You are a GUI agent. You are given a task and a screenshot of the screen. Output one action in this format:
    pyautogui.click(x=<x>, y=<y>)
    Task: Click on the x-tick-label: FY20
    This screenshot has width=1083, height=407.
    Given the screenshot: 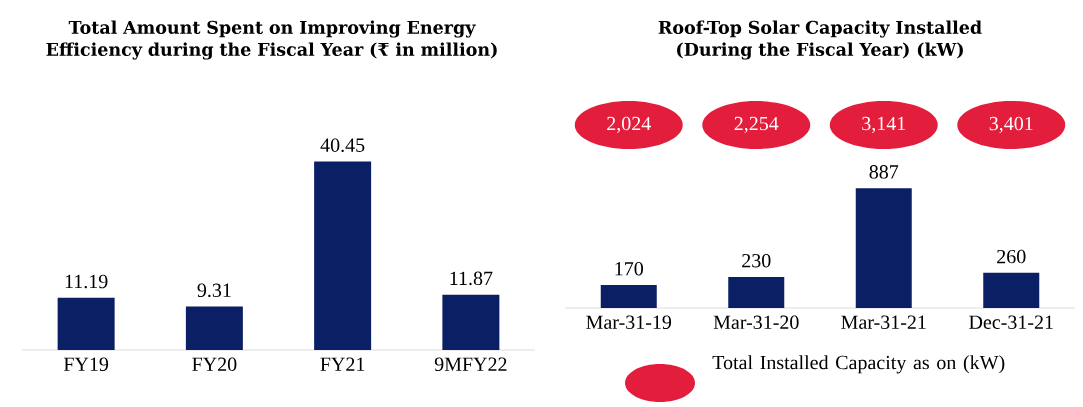 What is the action you would take?
    pyautogui.click(x=214, y=364)
    